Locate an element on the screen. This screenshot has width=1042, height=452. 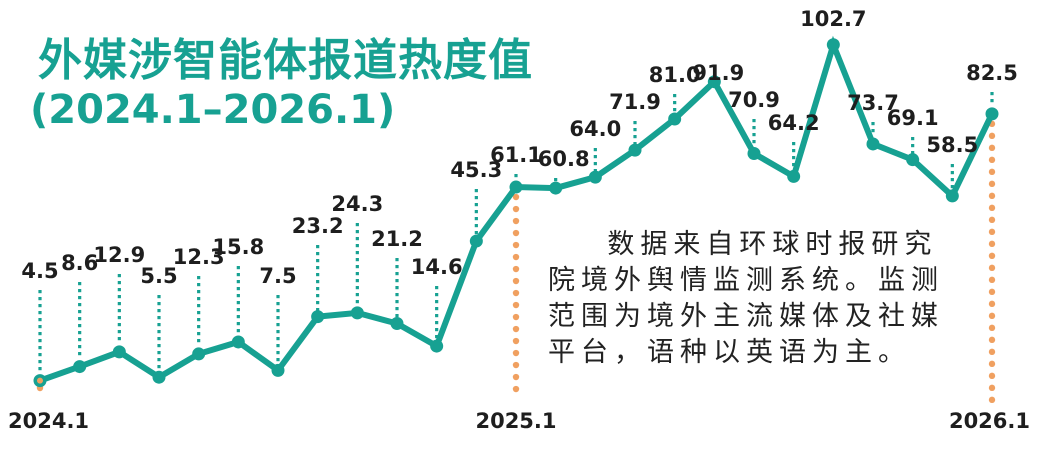
value-label: 61.1 is located at coordinates (516, 155).